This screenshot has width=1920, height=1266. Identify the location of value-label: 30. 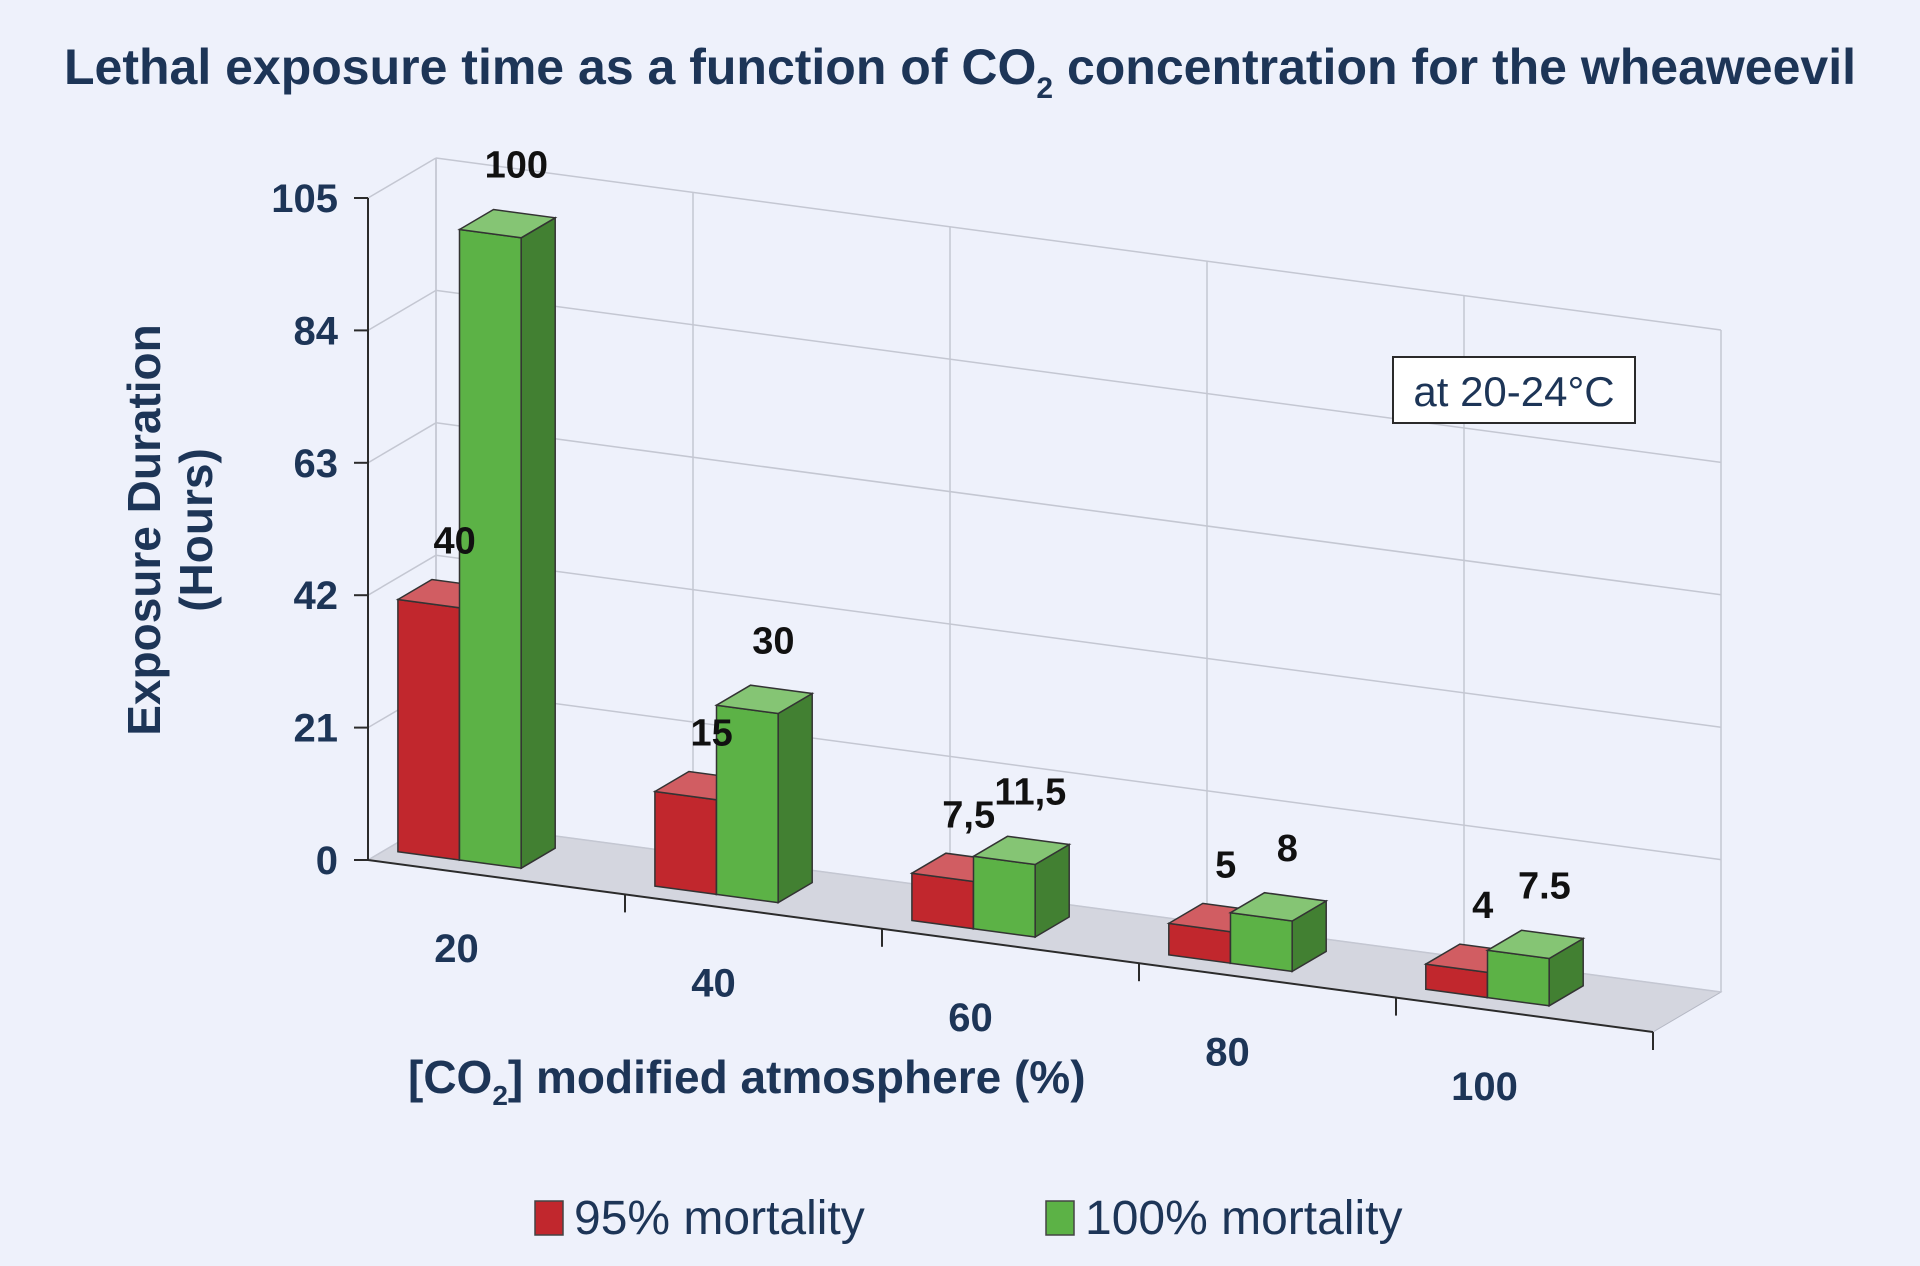
(773, 641).